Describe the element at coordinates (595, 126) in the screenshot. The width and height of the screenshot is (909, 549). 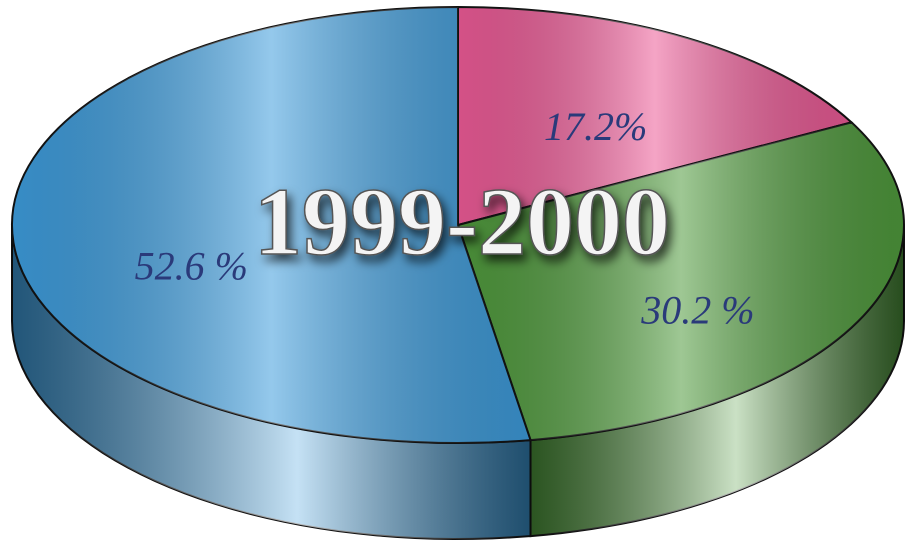
I see `value-label: 17.2%` at that location.